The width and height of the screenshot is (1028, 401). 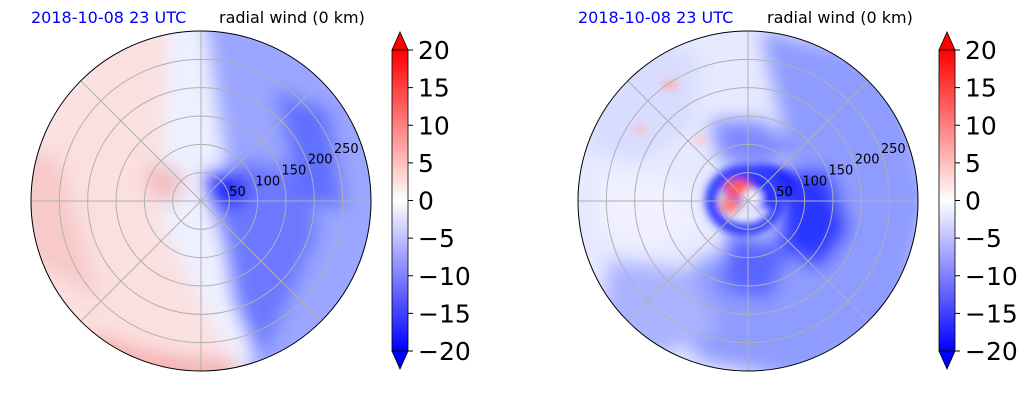 I want to click on panel-1-colorbar: 20 15 10 5 0 −5 −10 −15 −20, so click(x=431, y=200).